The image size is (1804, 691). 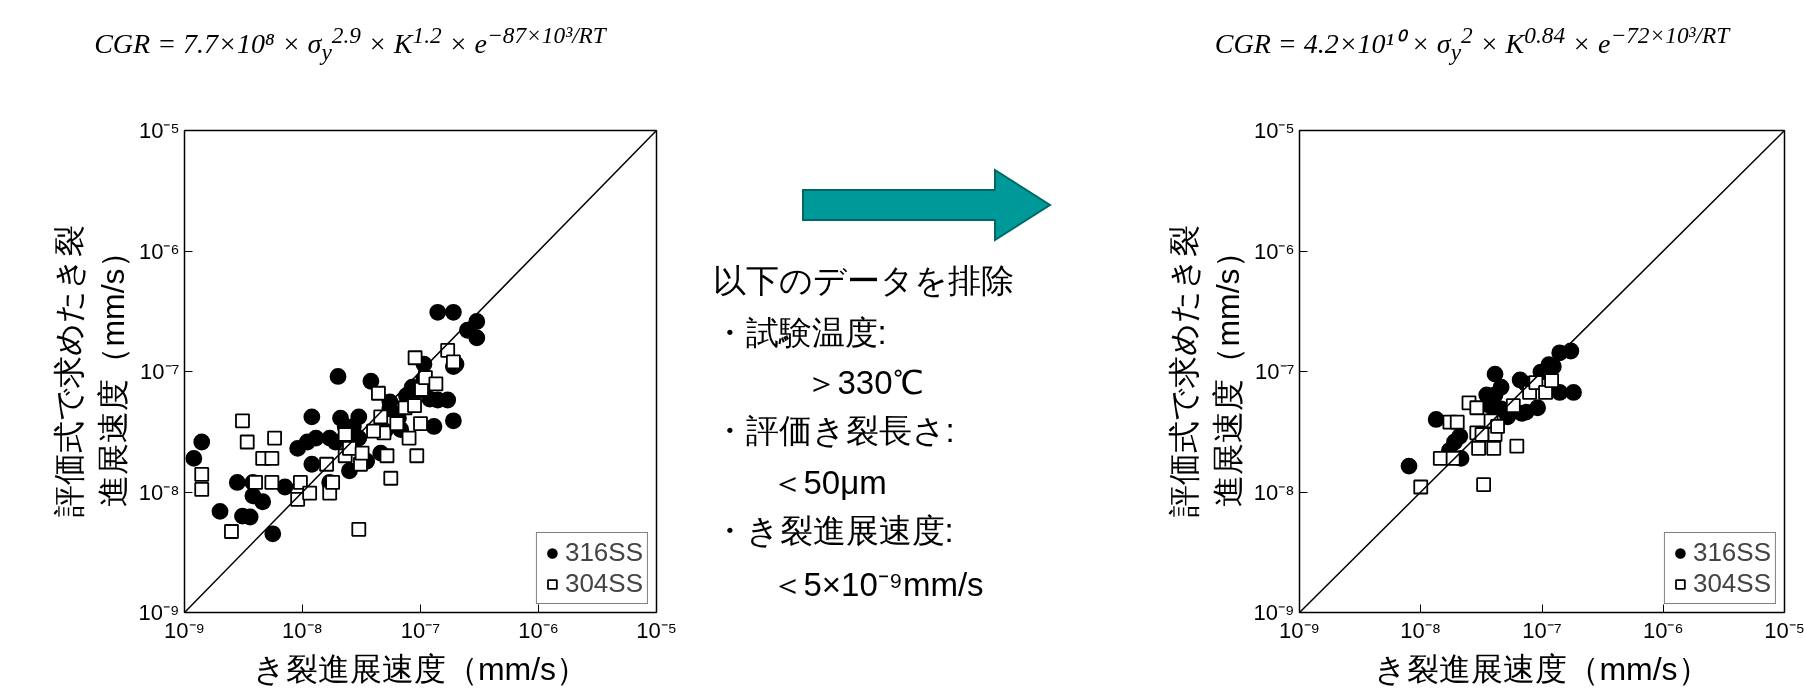 I want to click on text: ・き裂進展速度:, so click(x=833, y=530).